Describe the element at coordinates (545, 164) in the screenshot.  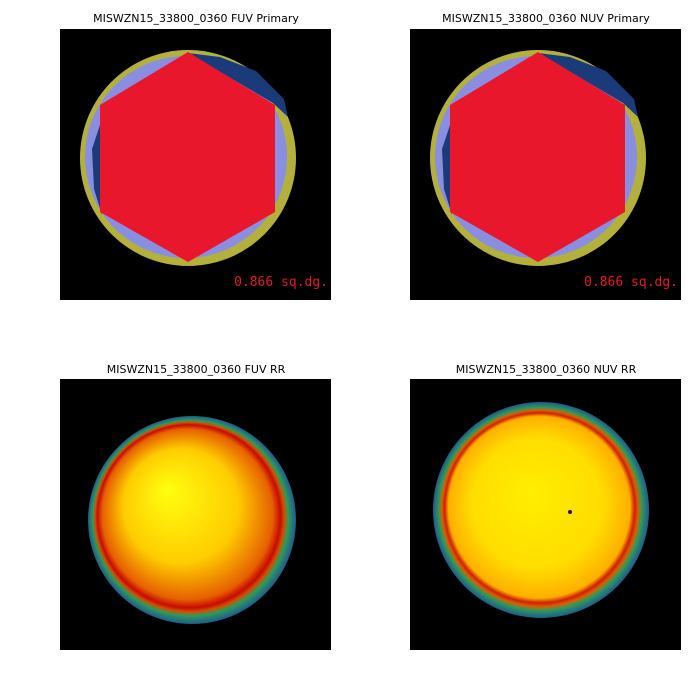
I see `nuv-primary-image: 0.866 sq.dg.` at that location.